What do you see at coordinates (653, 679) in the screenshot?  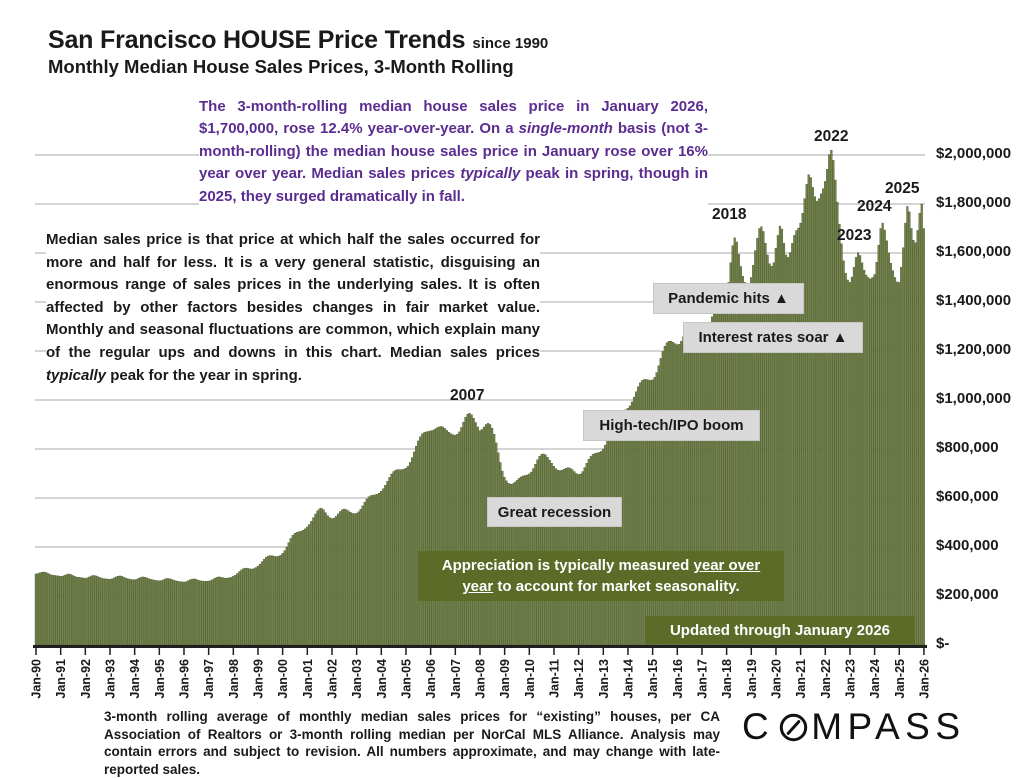 I see `svg-text: Jan-15` at bounding box center [653, 679].